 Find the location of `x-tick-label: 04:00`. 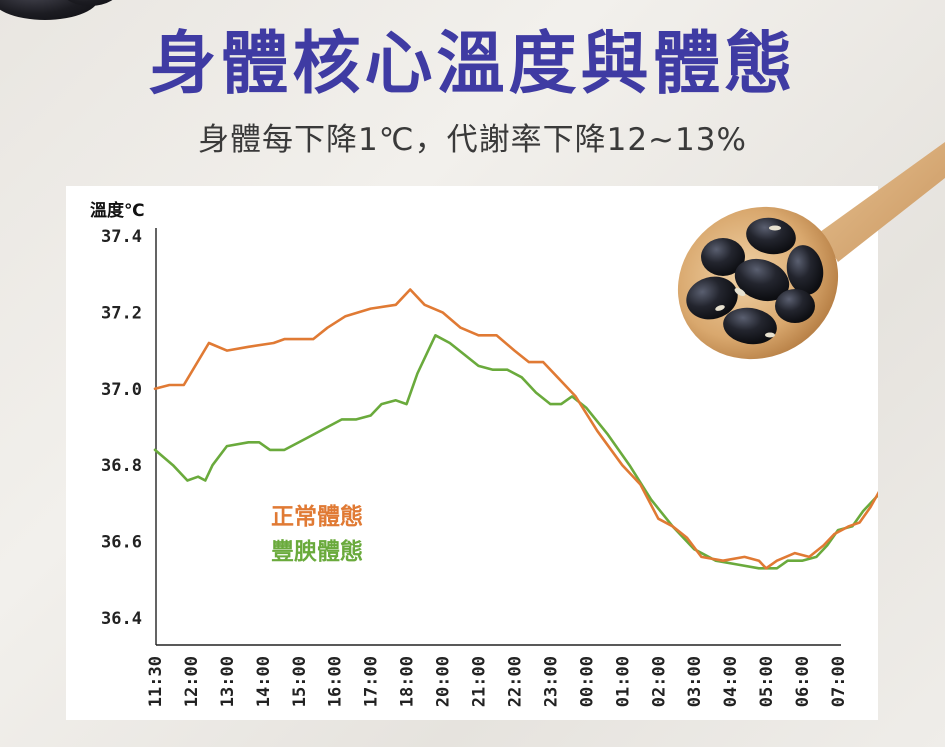

x-tick-label: 04:00 is located at coordinates (731, 681).